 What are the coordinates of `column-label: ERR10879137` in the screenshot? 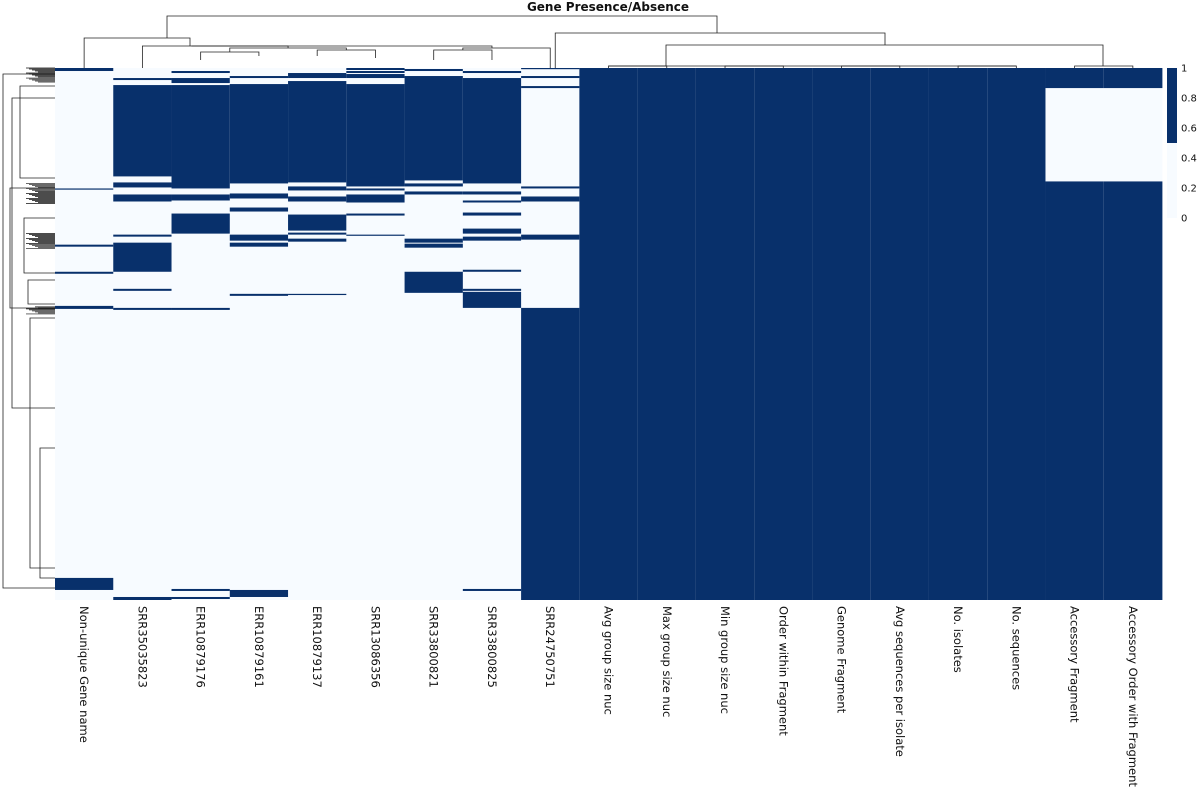 It's located at (317, 647).